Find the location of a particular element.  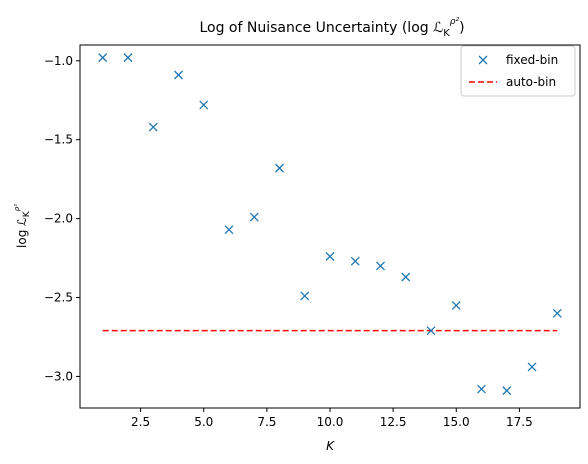

x-axis-label: K is located at coordinates (330, 446).